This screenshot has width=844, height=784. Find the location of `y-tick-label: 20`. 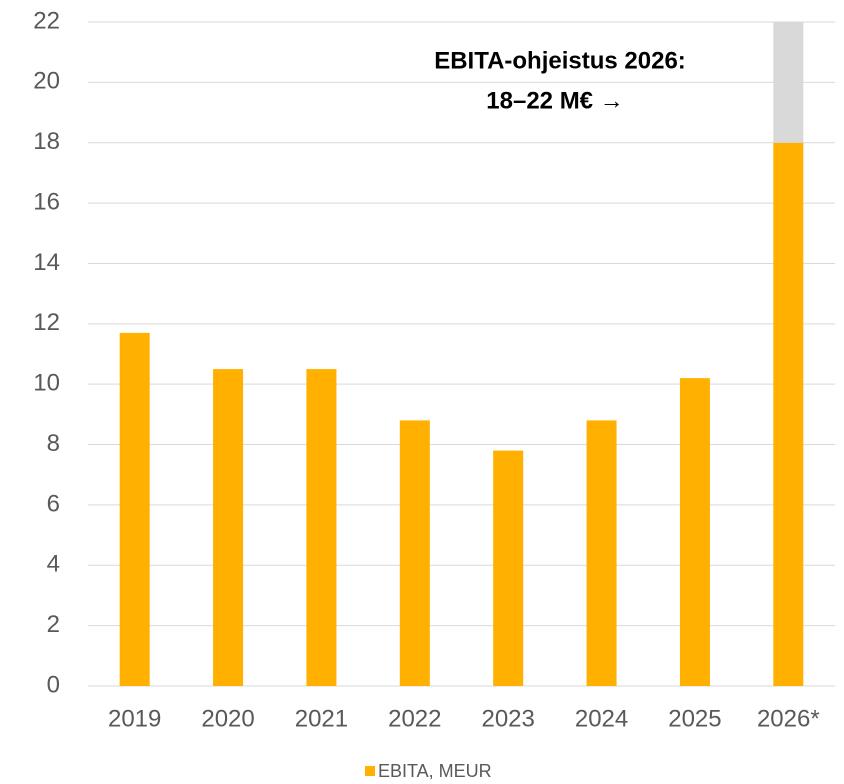

y-tick-label: 20 is located at coordinates (46, 81).